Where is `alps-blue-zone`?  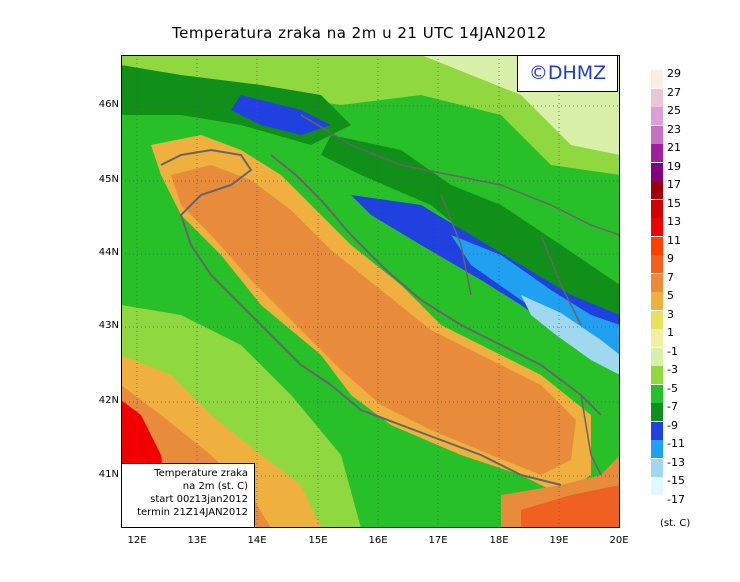
alps-blue-zone is located at coordinates (281, 115).